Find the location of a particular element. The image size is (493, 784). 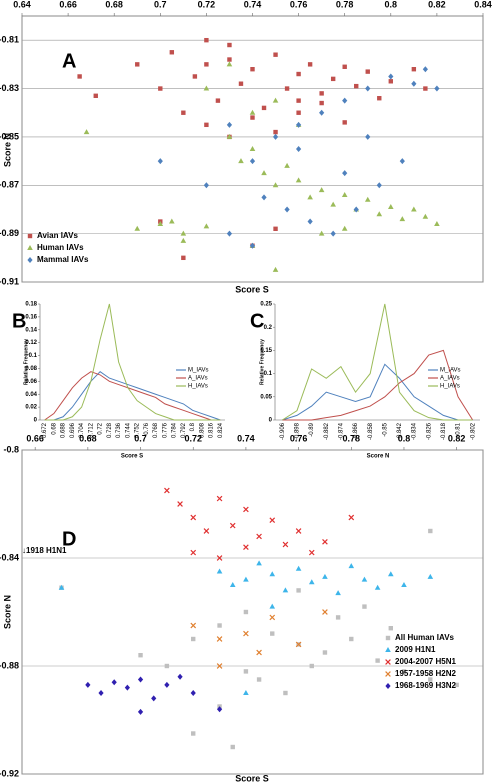

x-tick-label: 0.736 is located at coordinates (119, 430).